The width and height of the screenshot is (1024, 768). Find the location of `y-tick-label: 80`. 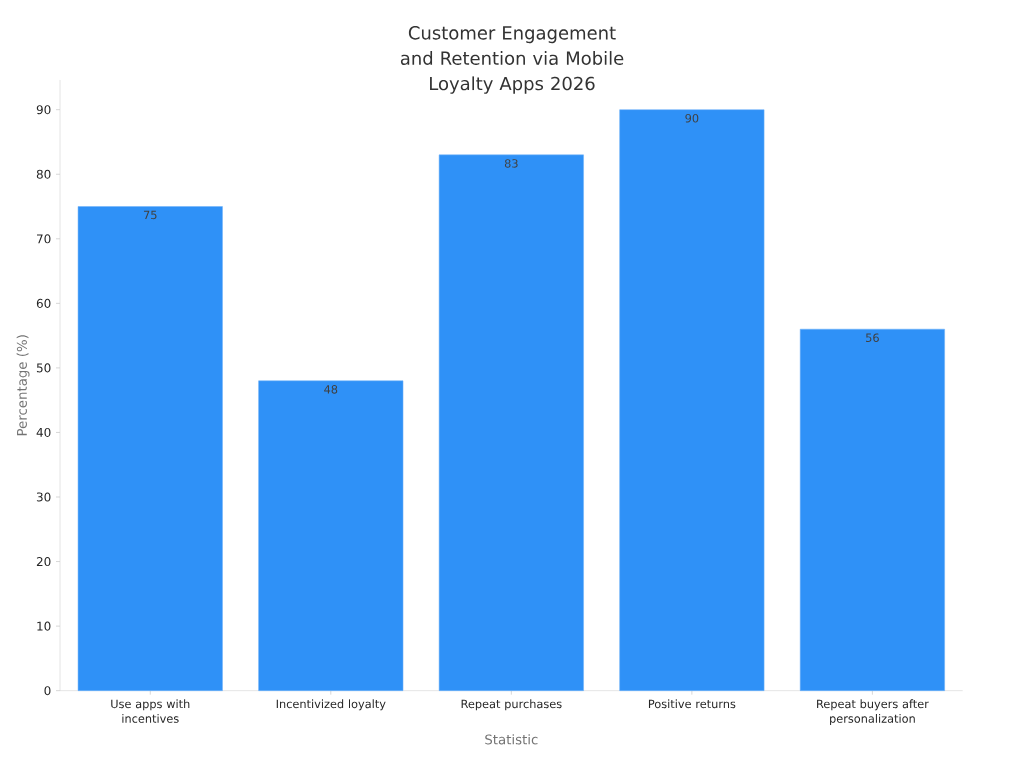

y-tick-label: 80 is located at coordinates (43, 174).